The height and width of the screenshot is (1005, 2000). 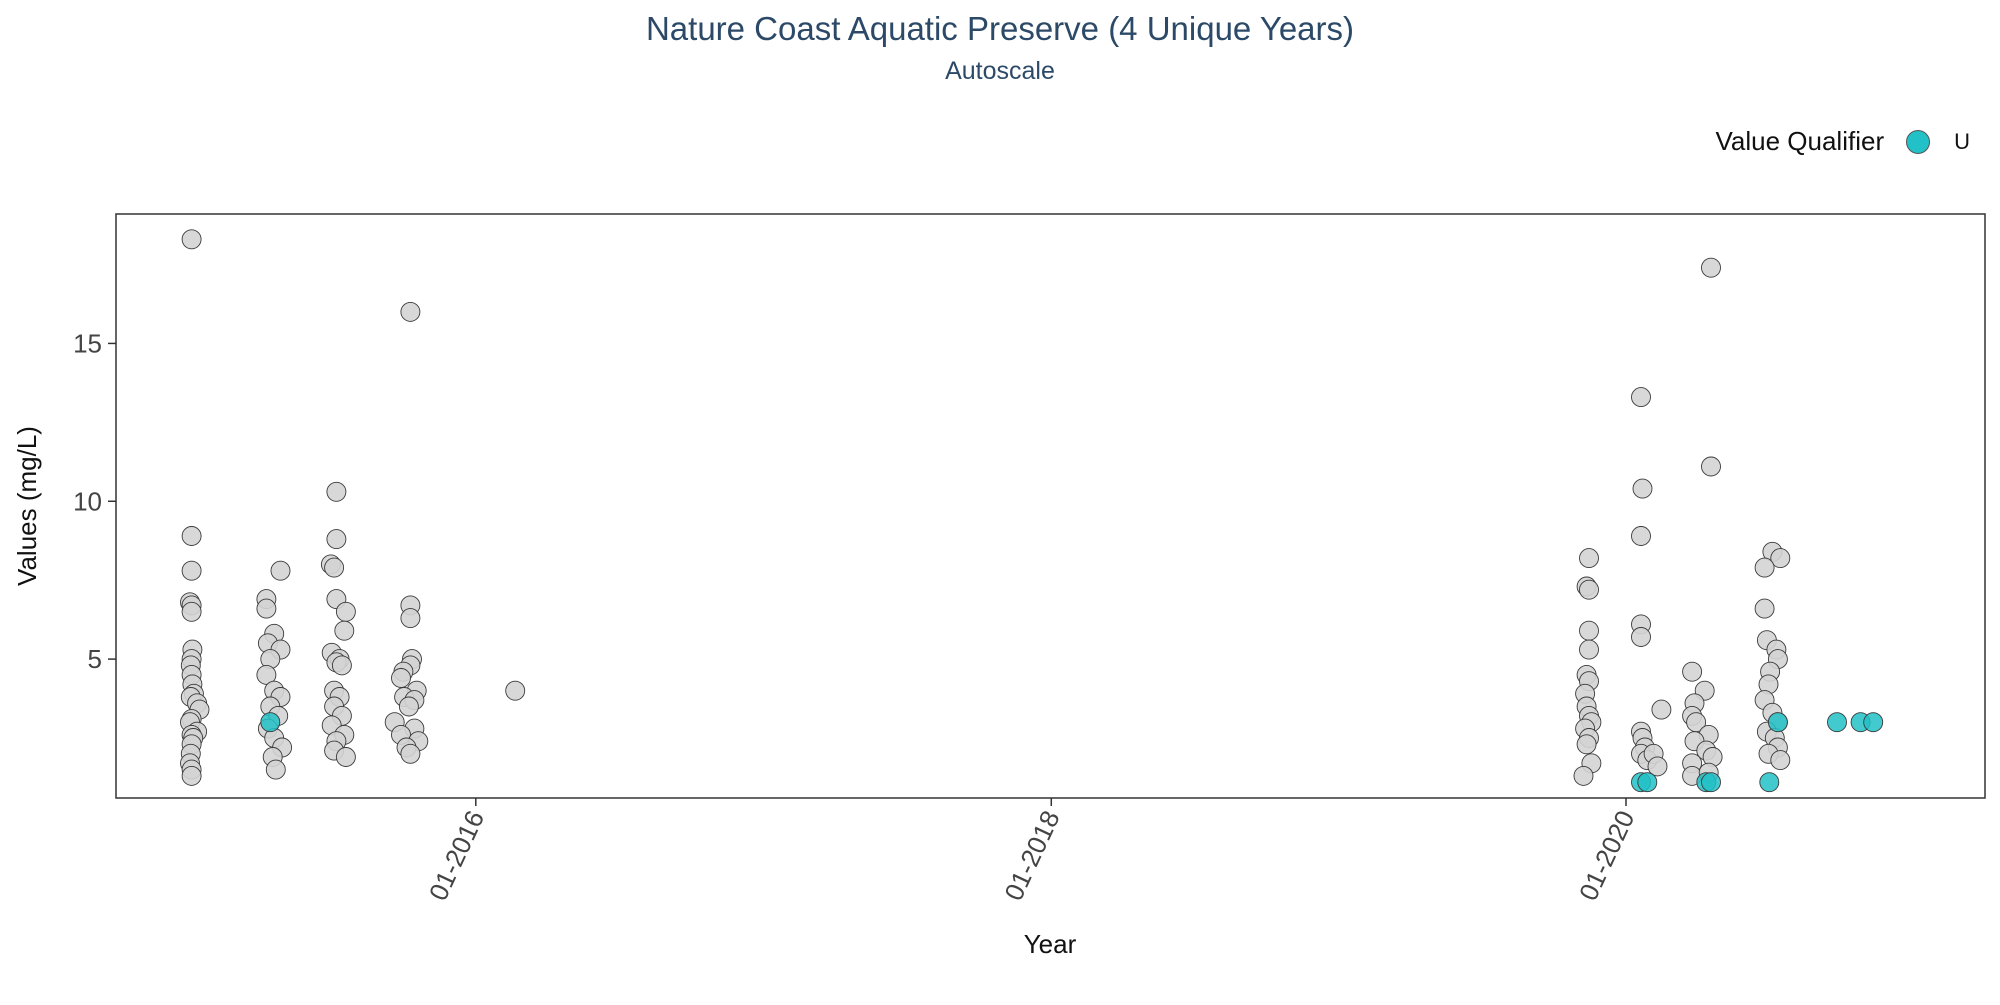 What do you see at coordinates (1000, 71) in the screenshot?
I see `chart-subtitle: Autoscale` at bounding box center [1000, 71].